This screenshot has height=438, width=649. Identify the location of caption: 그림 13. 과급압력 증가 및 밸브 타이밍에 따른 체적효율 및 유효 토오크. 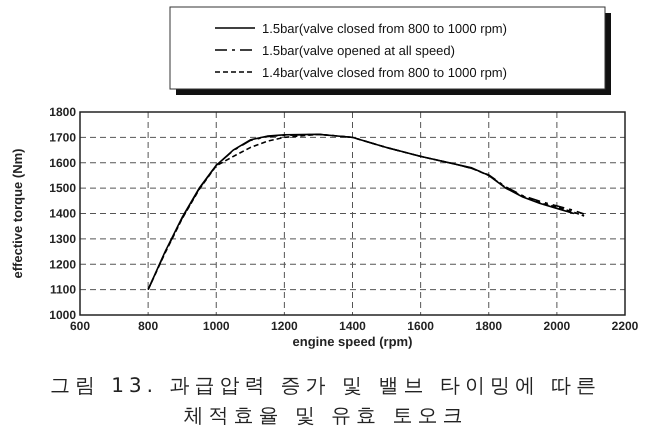
(325, 400).